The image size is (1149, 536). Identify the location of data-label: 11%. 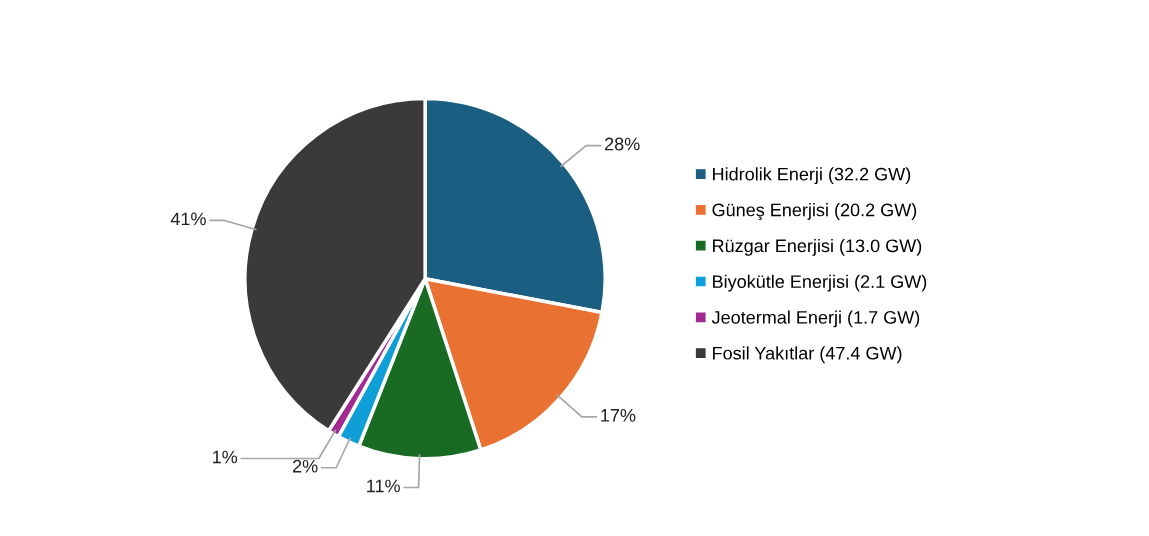
(383, 486).